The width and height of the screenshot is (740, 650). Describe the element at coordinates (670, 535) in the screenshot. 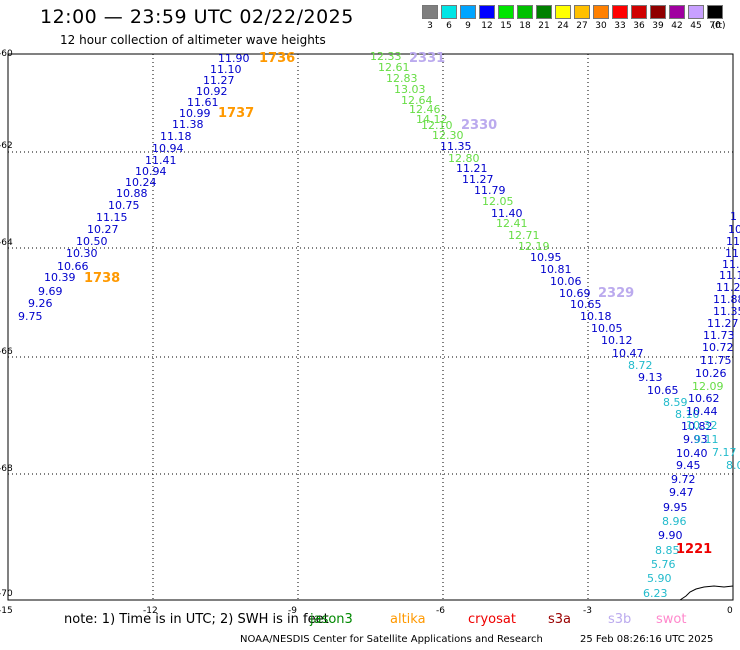

I see `wave-height-value: 9.90` at that location.